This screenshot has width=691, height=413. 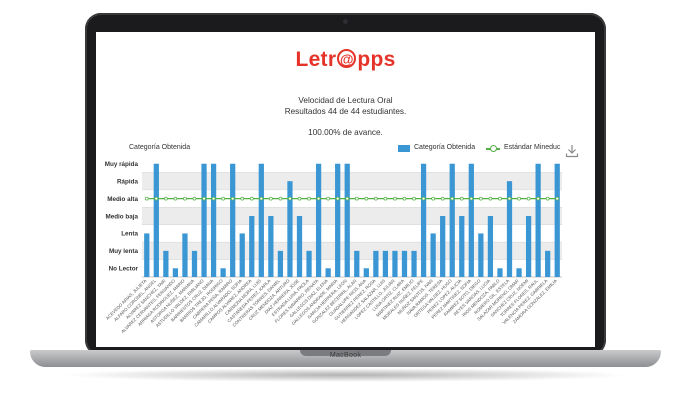 What do you see at coordinates (445, 147) in the screenshot?
I see `legend-label-bars: Categoría Obtenida` at bounding box center [445, 147].